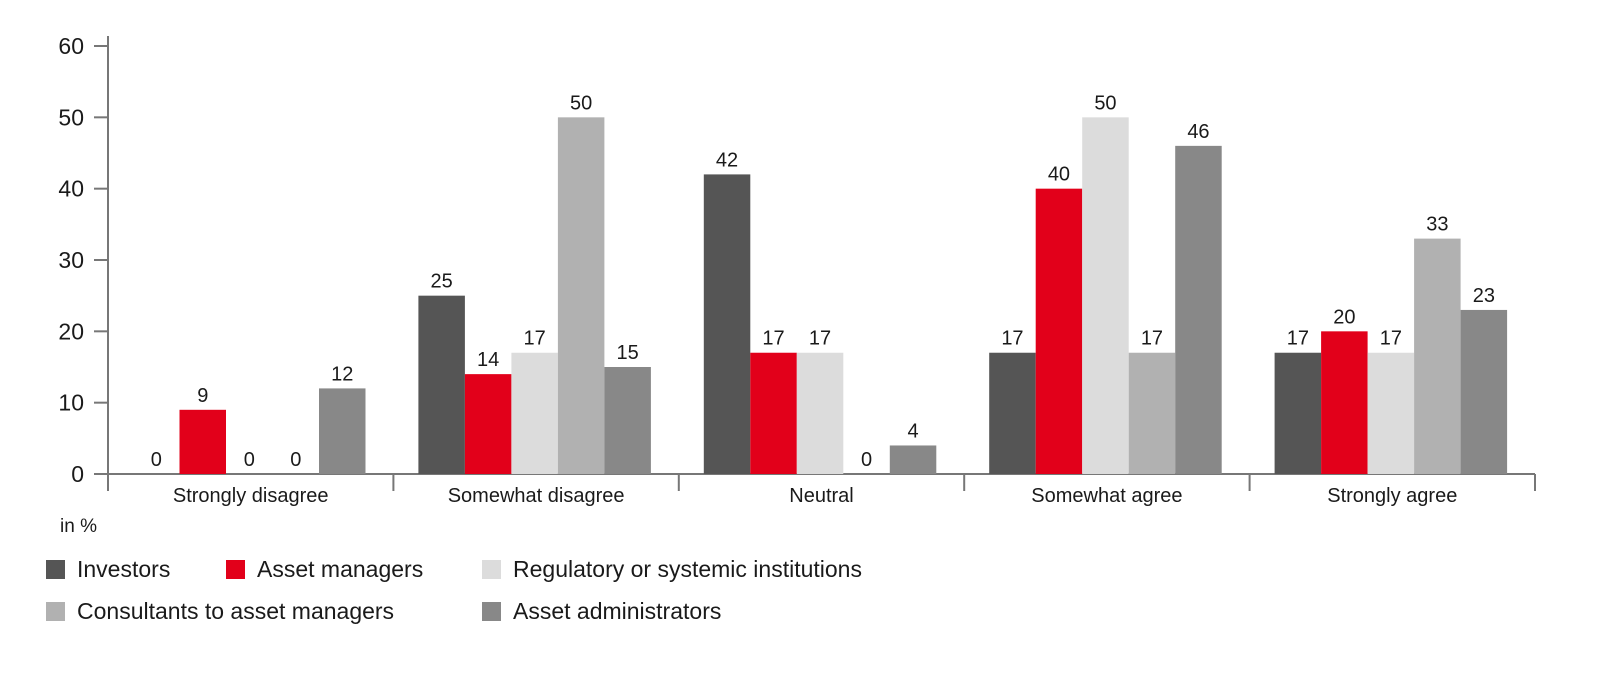 The image size is (1623, 676). What do you see at coordinates (342, 374) in the screenshot?
I see `data-label: 12` at bounding box center [342, 374].